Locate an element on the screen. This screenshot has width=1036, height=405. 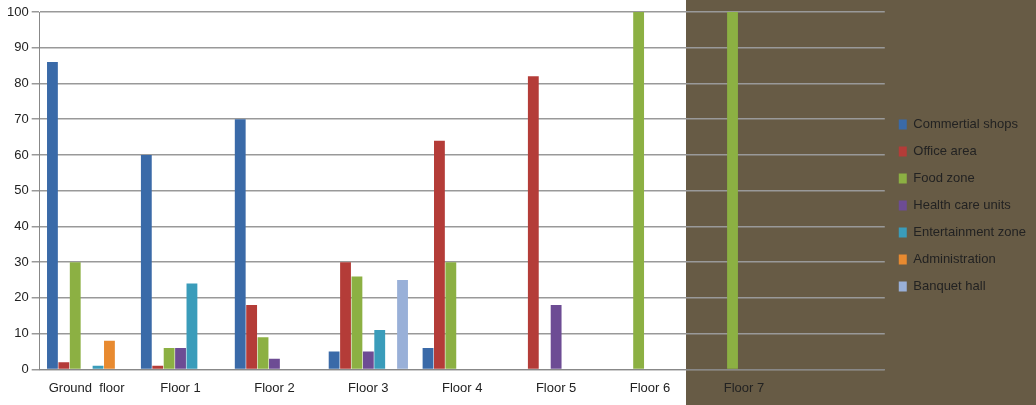
x-tick-label: Floor 6 is located at coordinates (650, 387).